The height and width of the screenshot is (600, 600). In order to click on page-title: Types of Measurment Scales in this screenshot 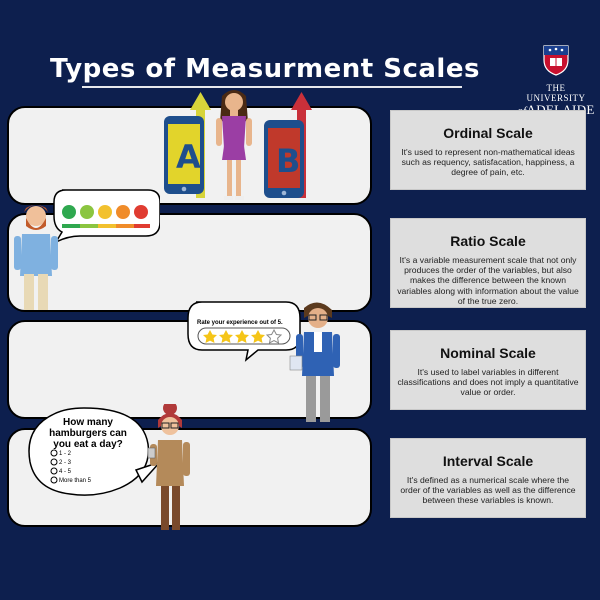, I will do `click(265, 69)`.